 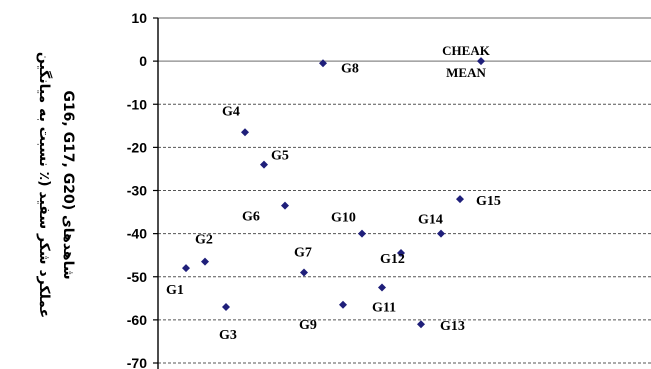 What do you see at coordinates (175, 290) in the screenshot?
I see `data-point-label: G1` at bounding box center [175, 290].